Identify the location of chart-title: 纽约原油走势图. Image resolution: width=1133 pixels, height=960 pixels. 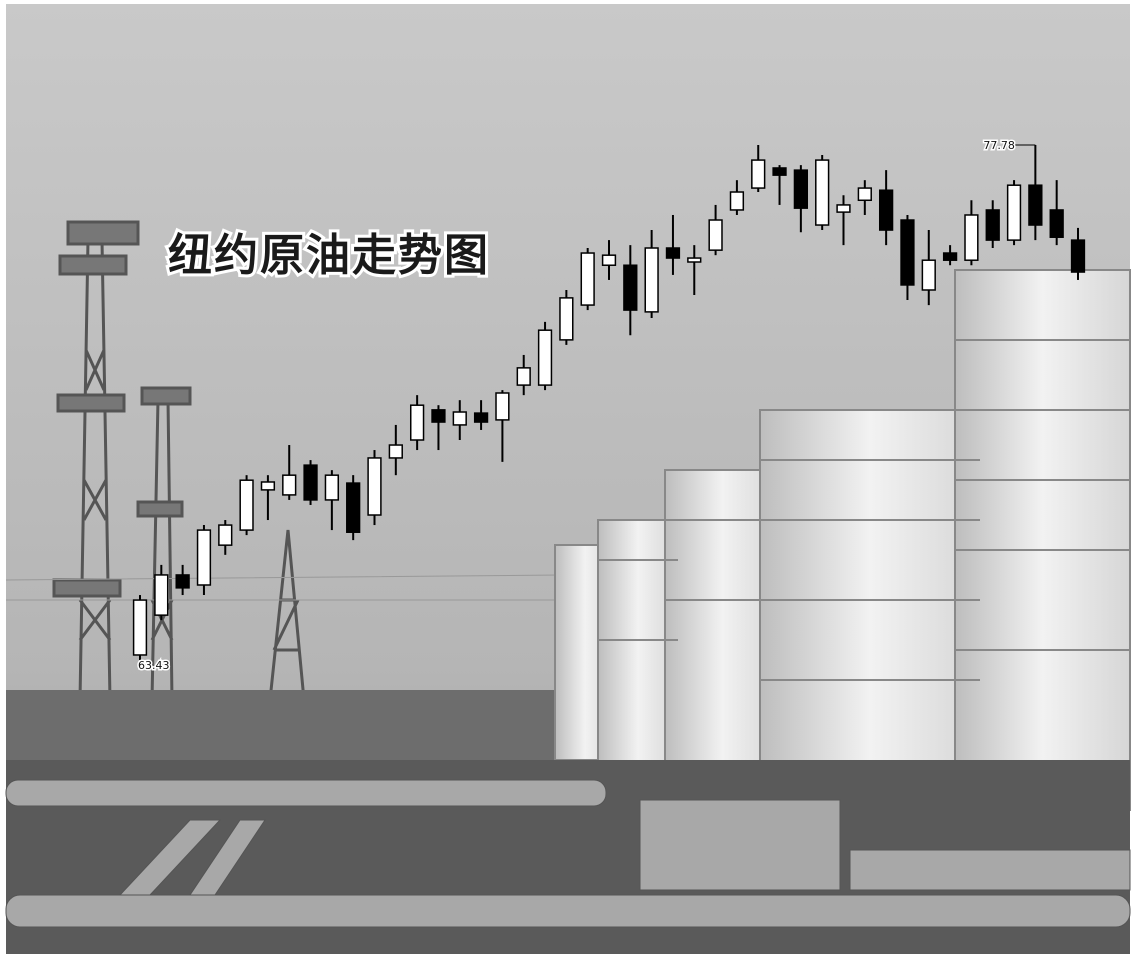
(329, 255).